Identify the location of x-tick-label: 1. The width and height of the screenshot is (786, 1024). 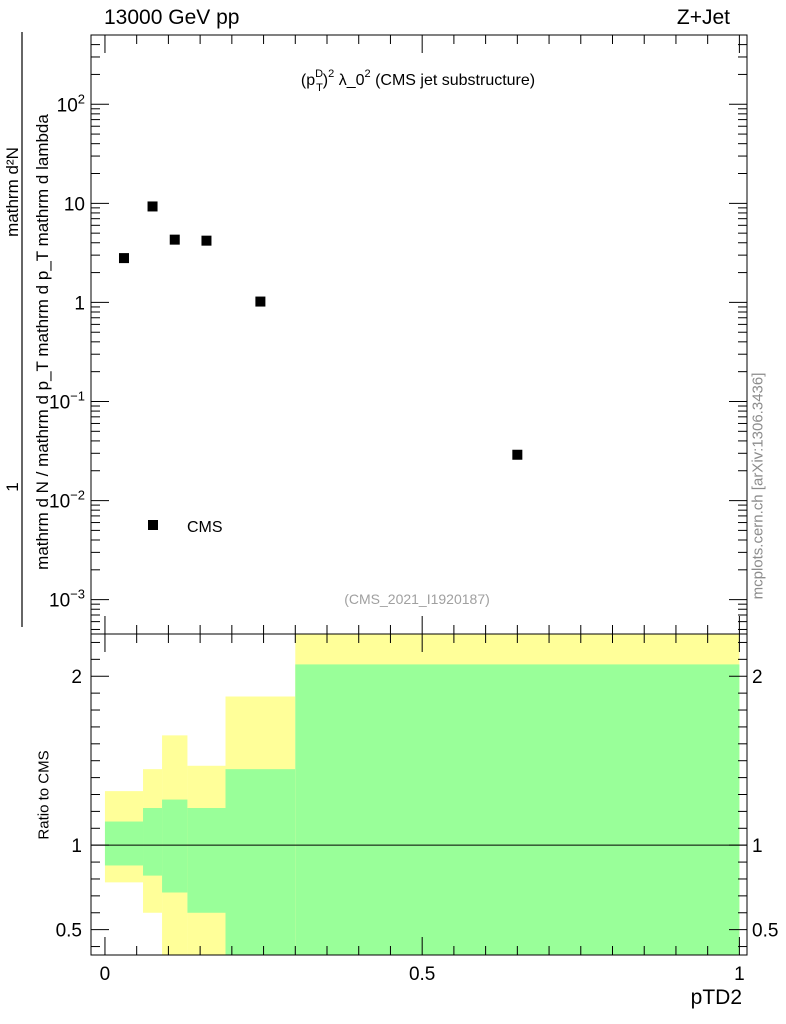
(739, 974).